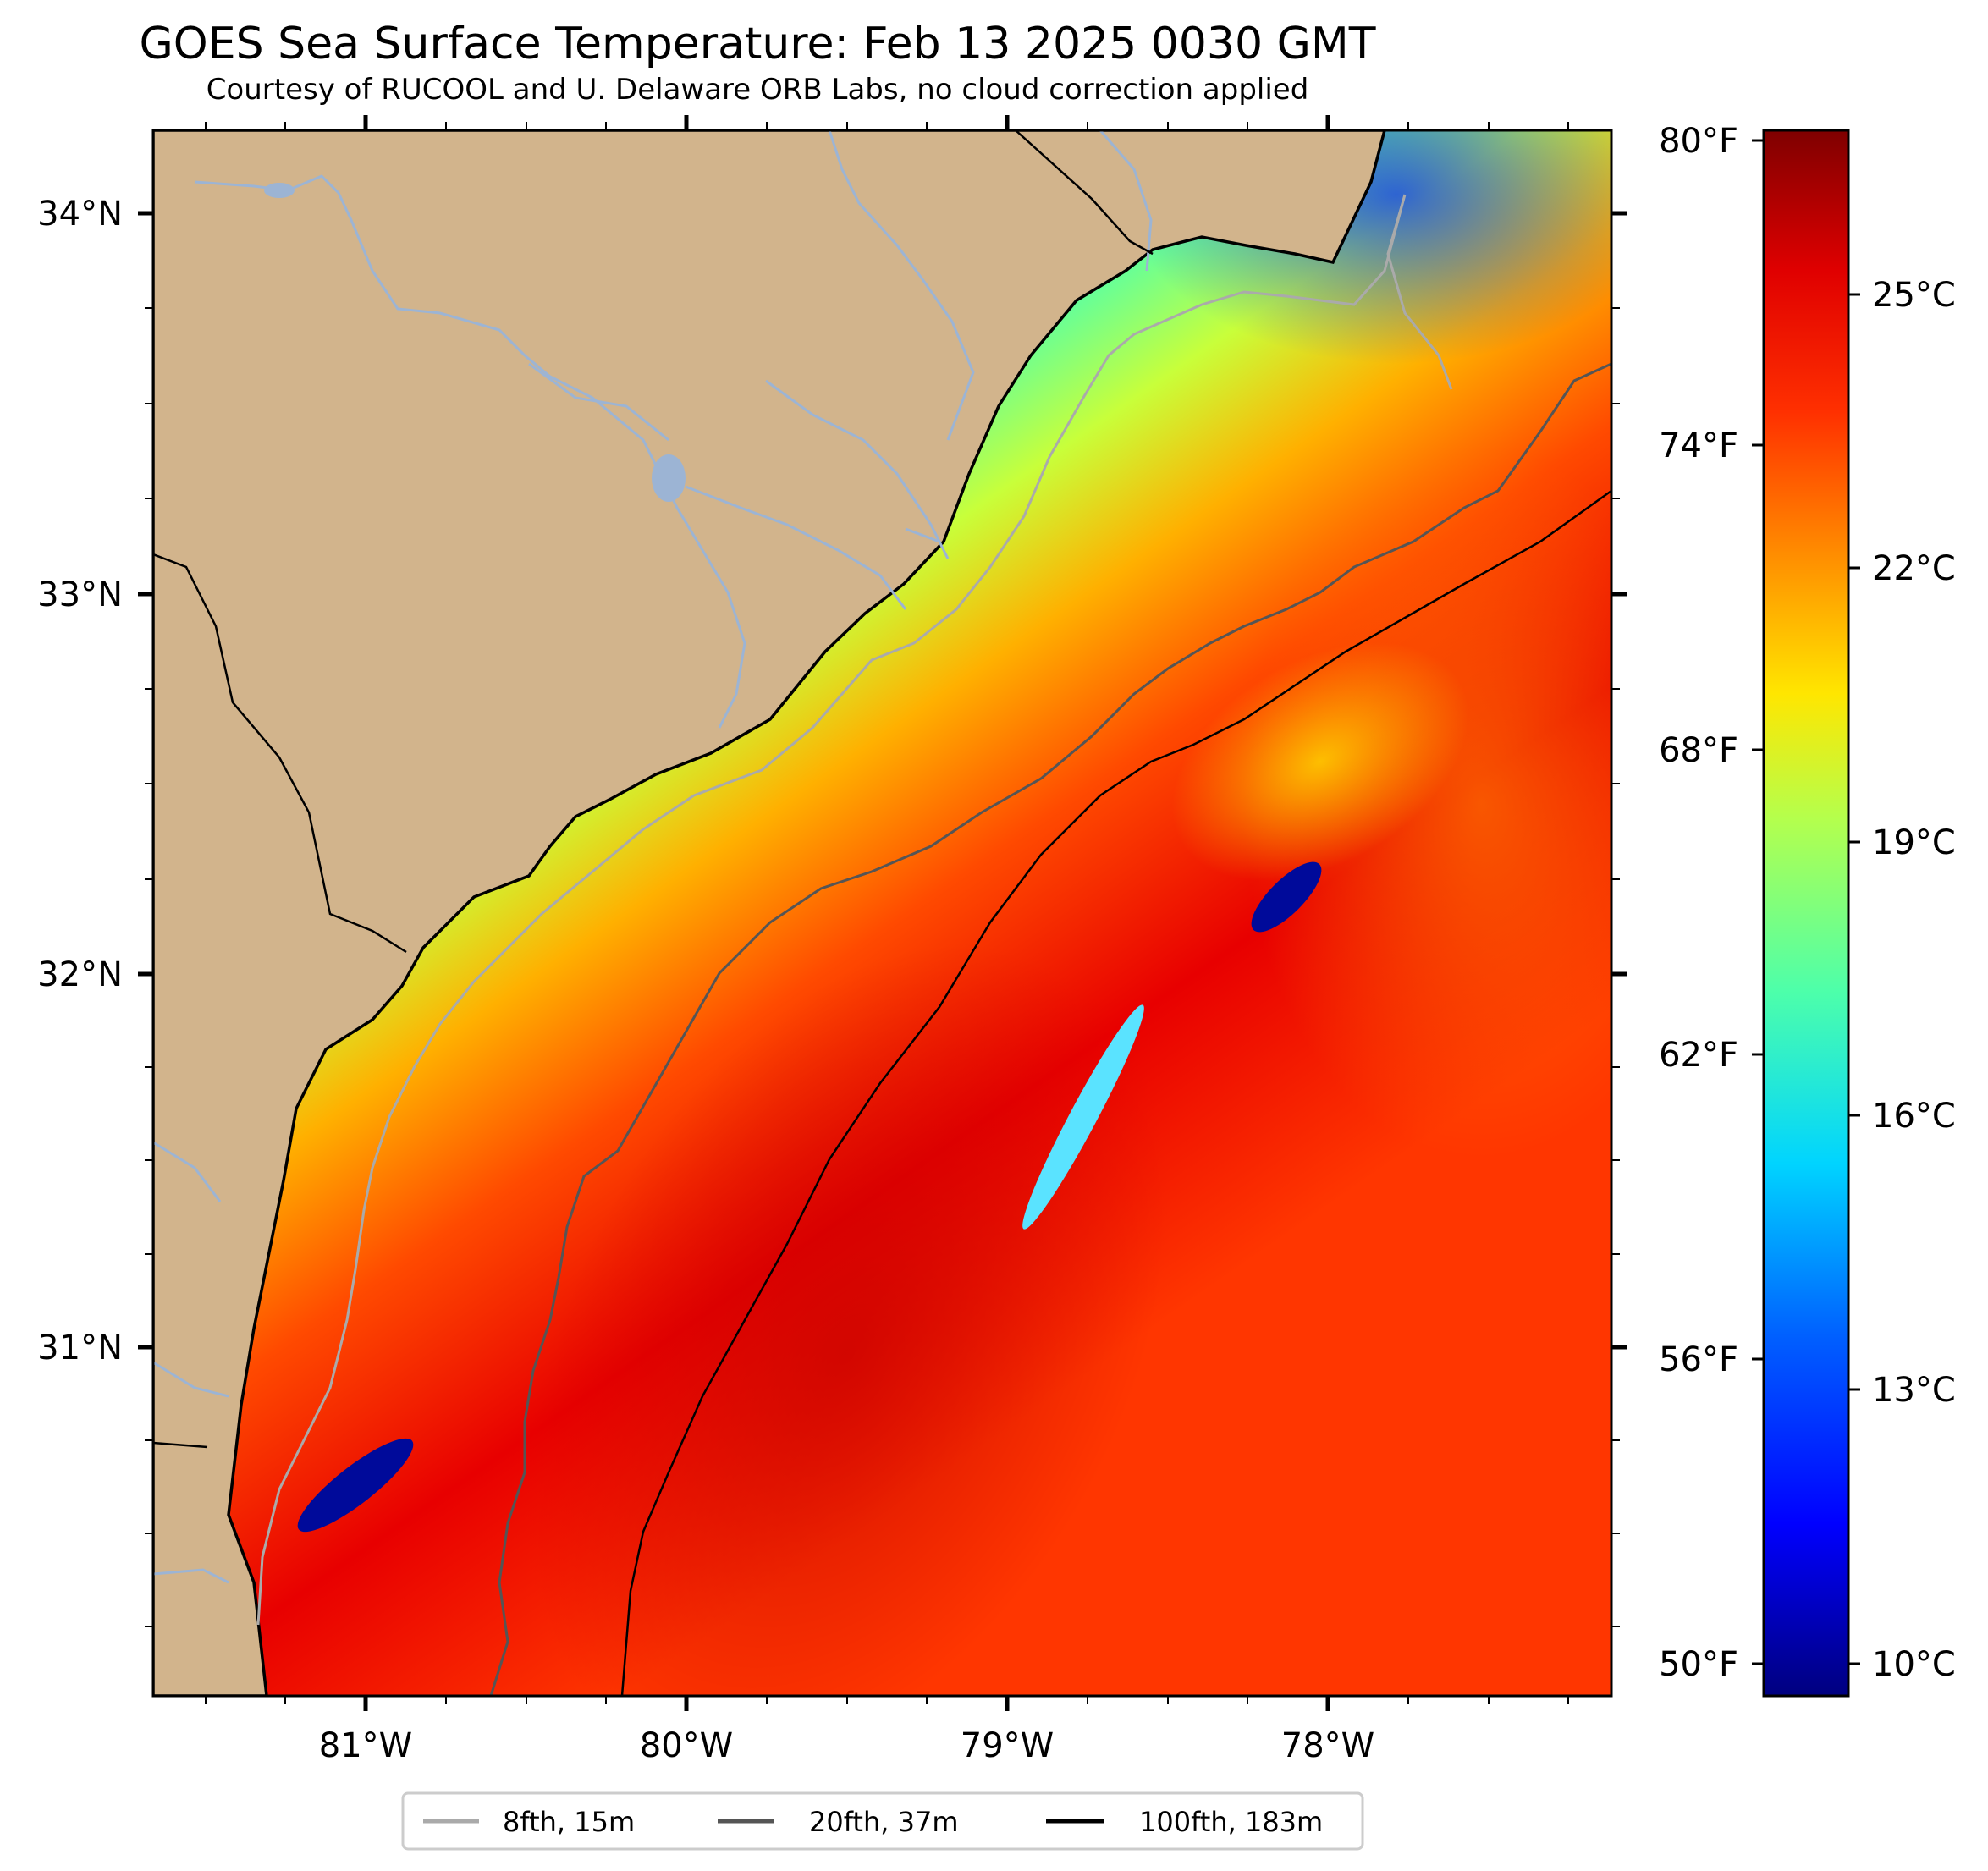  What do you see at coordinates (1698, 1056) in the screenshot?
I see `f-label-62: 62°F` at bounding box center [1698, 1056].